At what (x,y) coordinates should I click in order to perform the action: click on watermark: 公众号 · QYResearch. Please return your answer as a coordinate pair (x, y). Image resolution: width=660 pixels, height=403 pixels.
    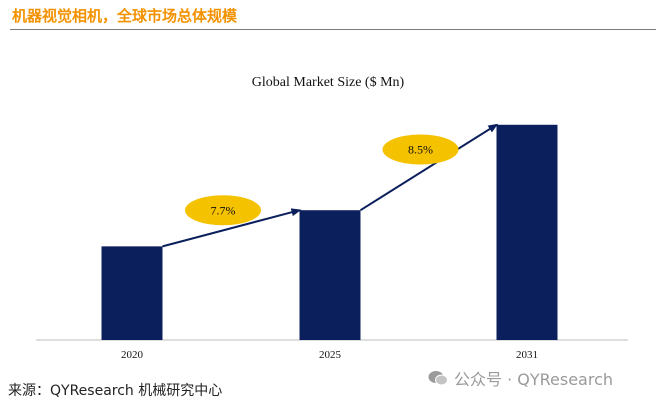
    Looking at the image, I should click on (520, 378).